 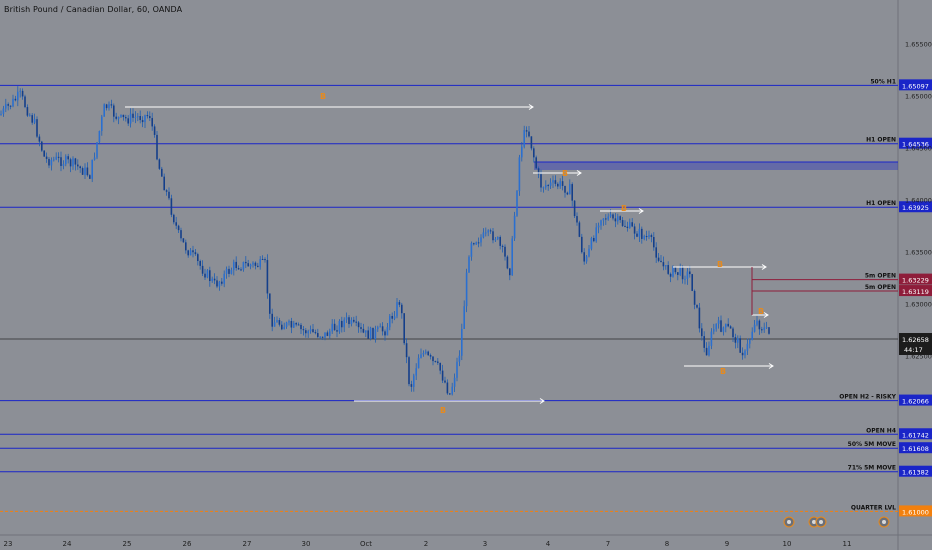 What do you see at coordinates (915, 292) in the screenshot?
I see `price-tag-label: 1.63119` at bounding box center [915, 292].